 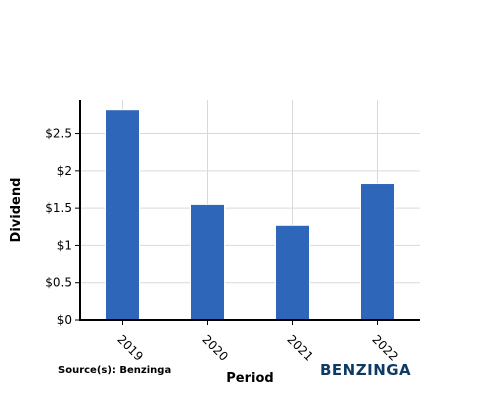 I want to click on bar-2020, so click(x=207, y=262).